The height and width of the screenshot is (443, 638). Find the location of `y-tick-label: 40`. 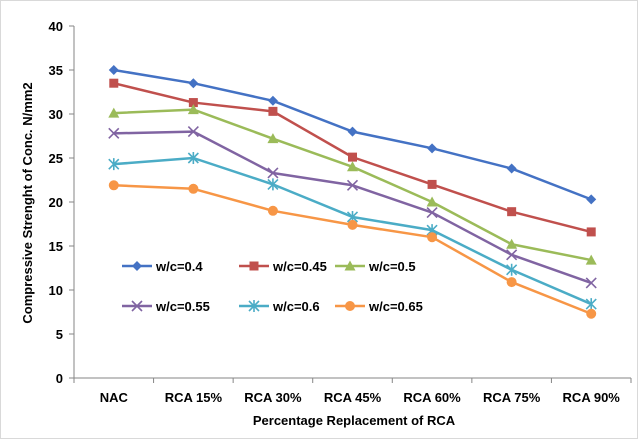

y-tick-label: 40 is located at coordinates (56, 26).